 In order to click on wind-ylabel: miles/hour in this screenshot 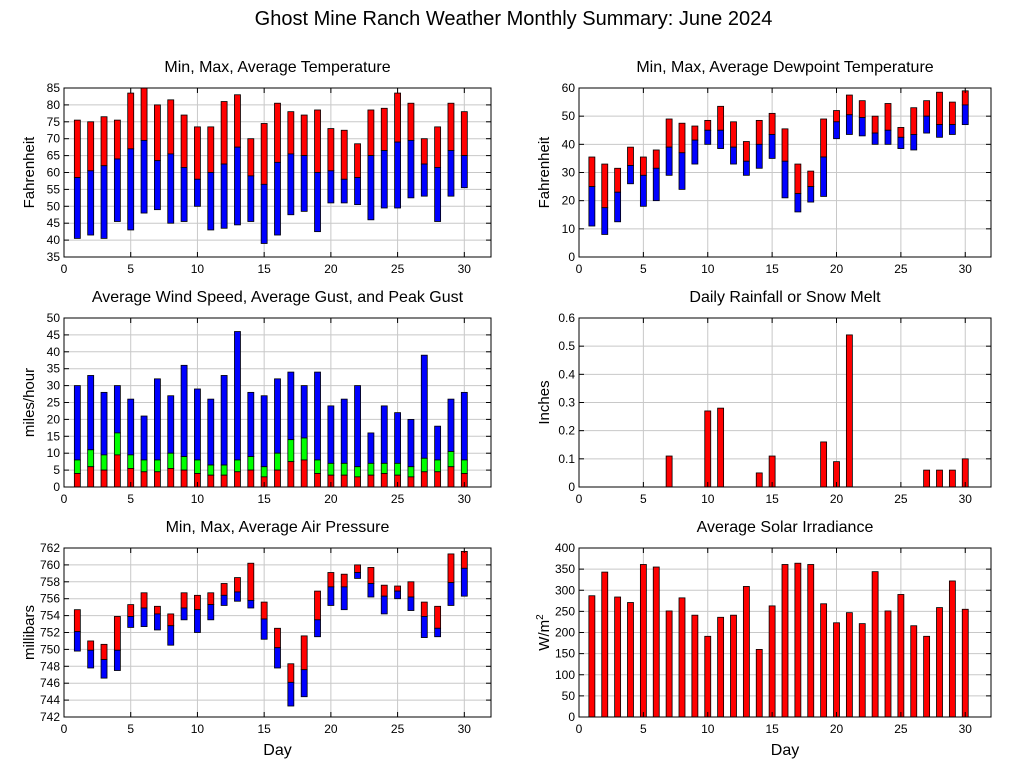, I will do `click(29, 402)`.